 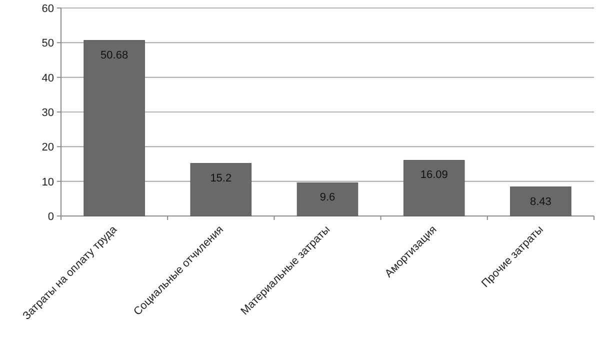 I want to click on y-tick-label: 50, so click(x=48, y=44).